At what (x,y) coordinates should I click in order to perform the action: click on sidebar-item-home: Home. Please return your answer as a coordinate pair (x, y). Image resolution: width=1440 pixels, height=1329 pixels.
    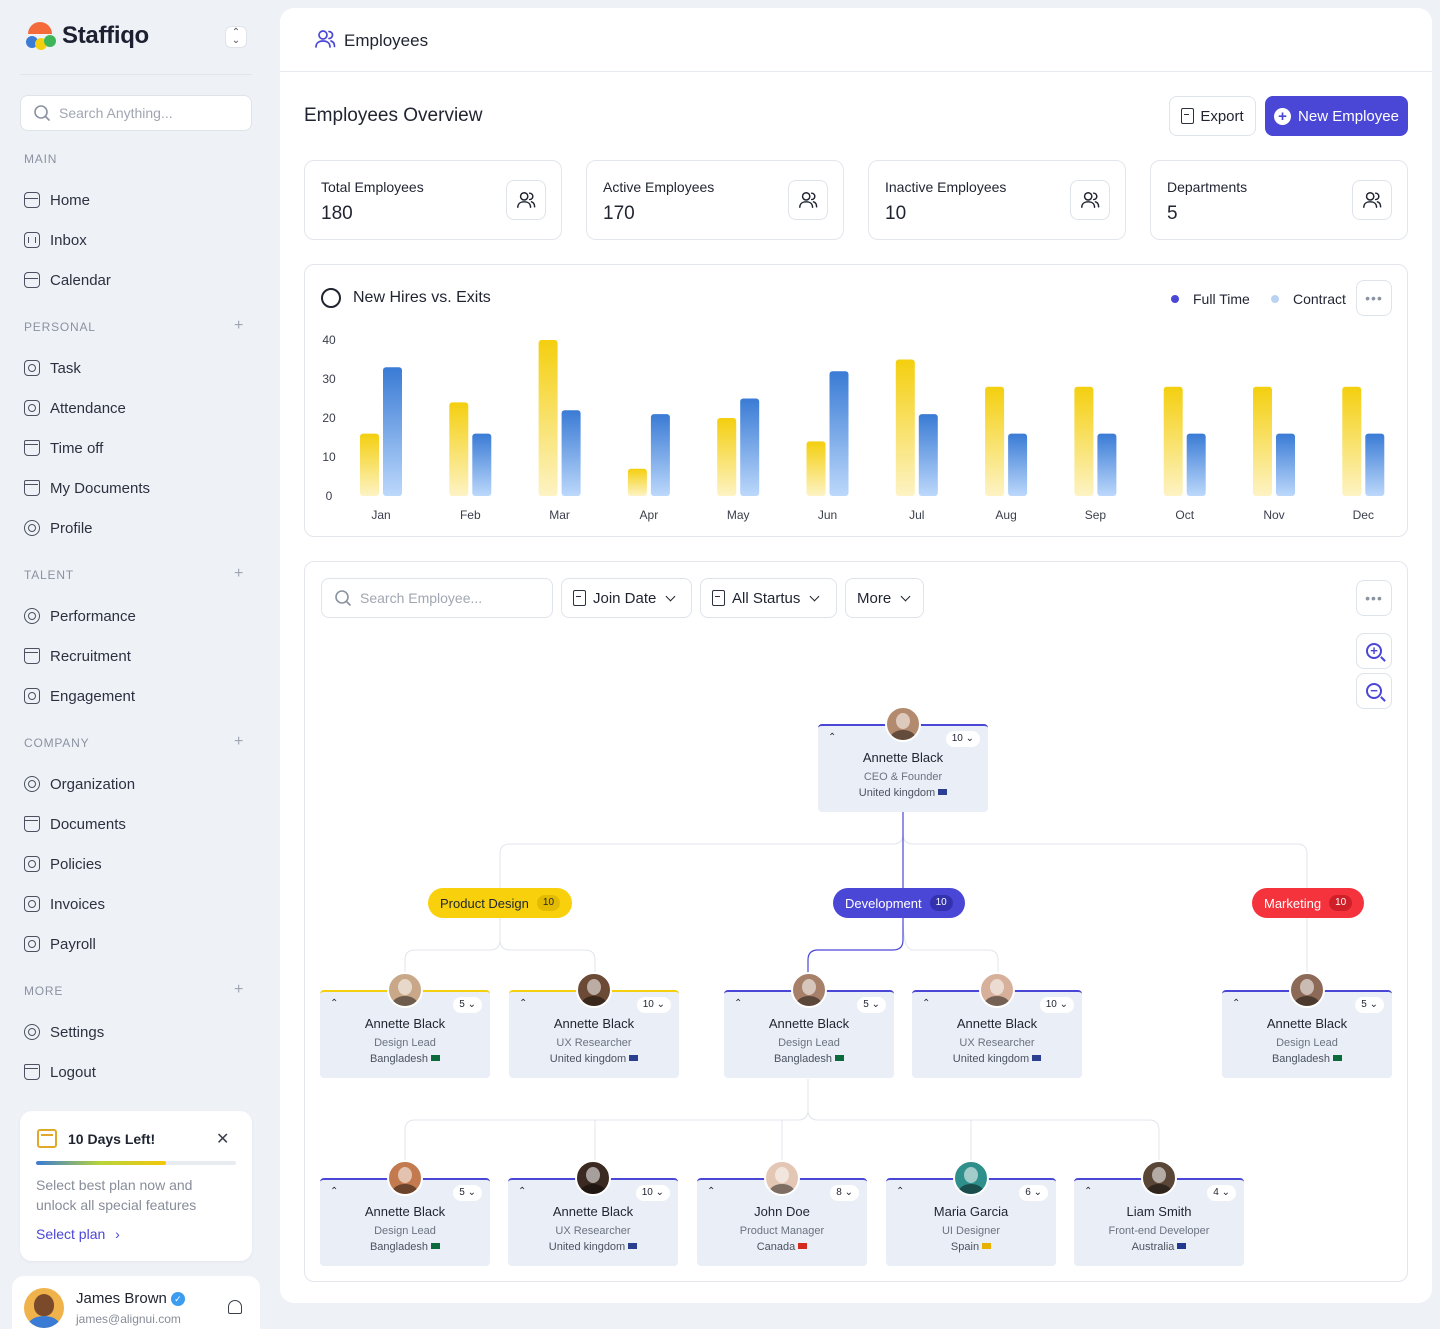
    Looking at the image, I should click on (134, 200).